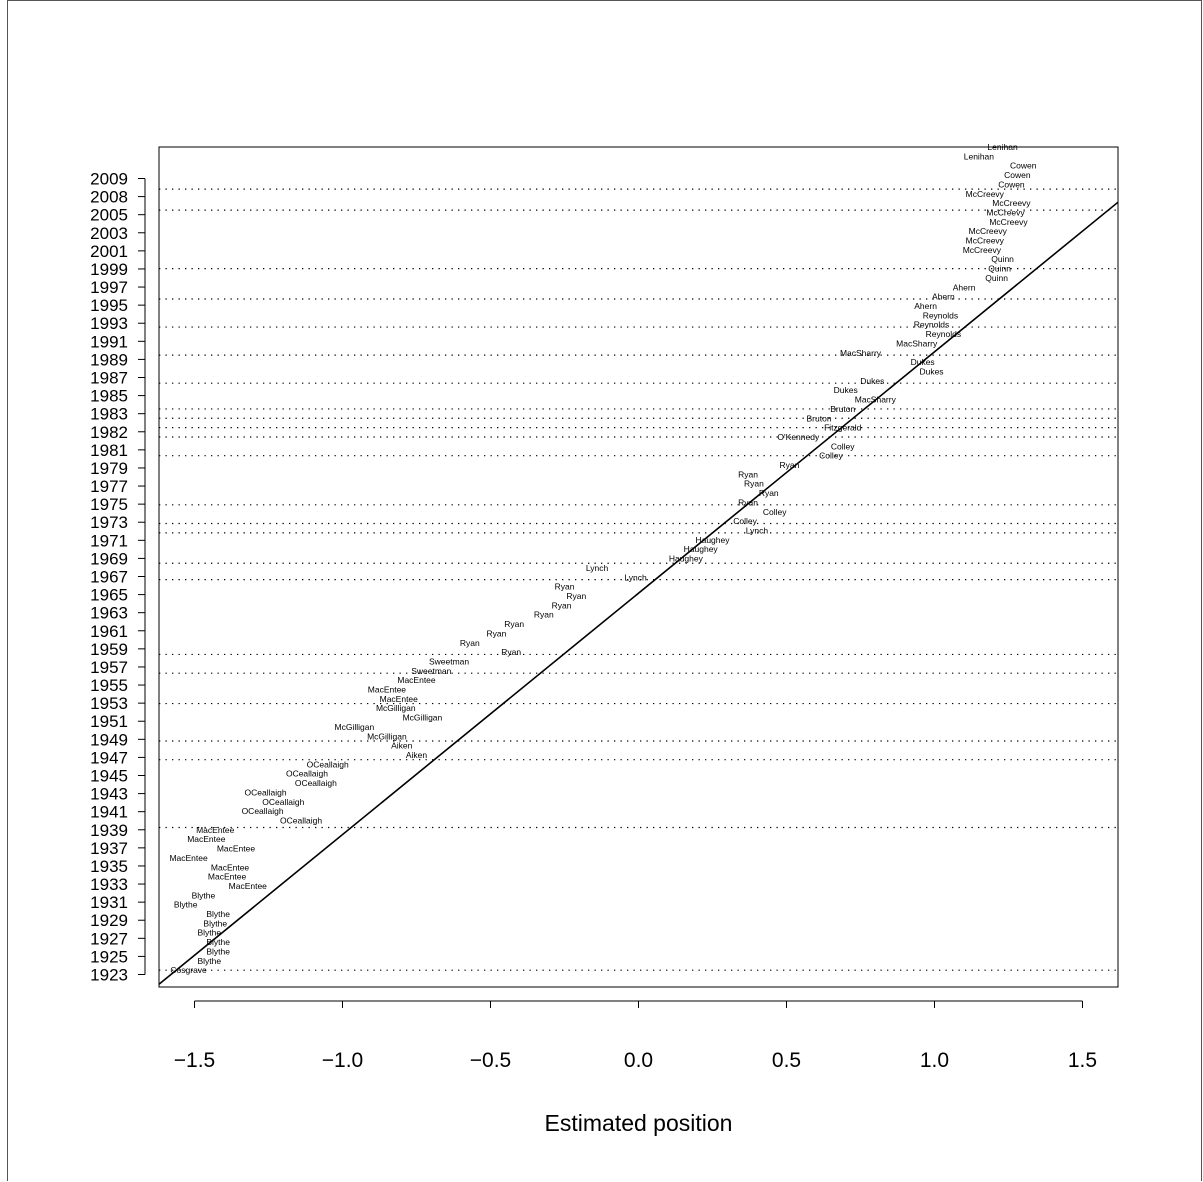 The height and width of the screenshot is (1182, 1203). What do you see at coordinates (402, 746) in the screenshot?
I see `point-label: Aiken` at bounding box center [402, 746].